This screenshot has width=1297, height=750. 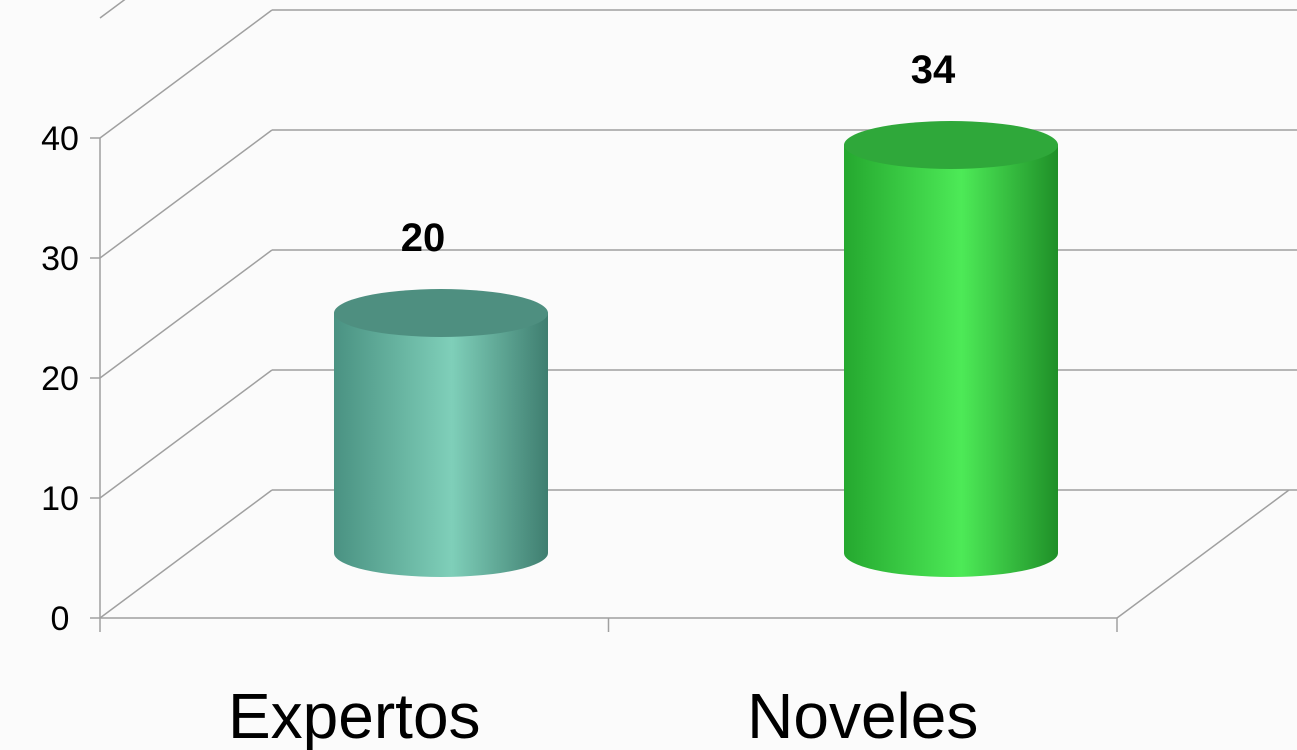 What do you see at coordinates (862, 715) in the screenshot?
I see `x-tick-label: Noveles` at bounding box center [862, 715].